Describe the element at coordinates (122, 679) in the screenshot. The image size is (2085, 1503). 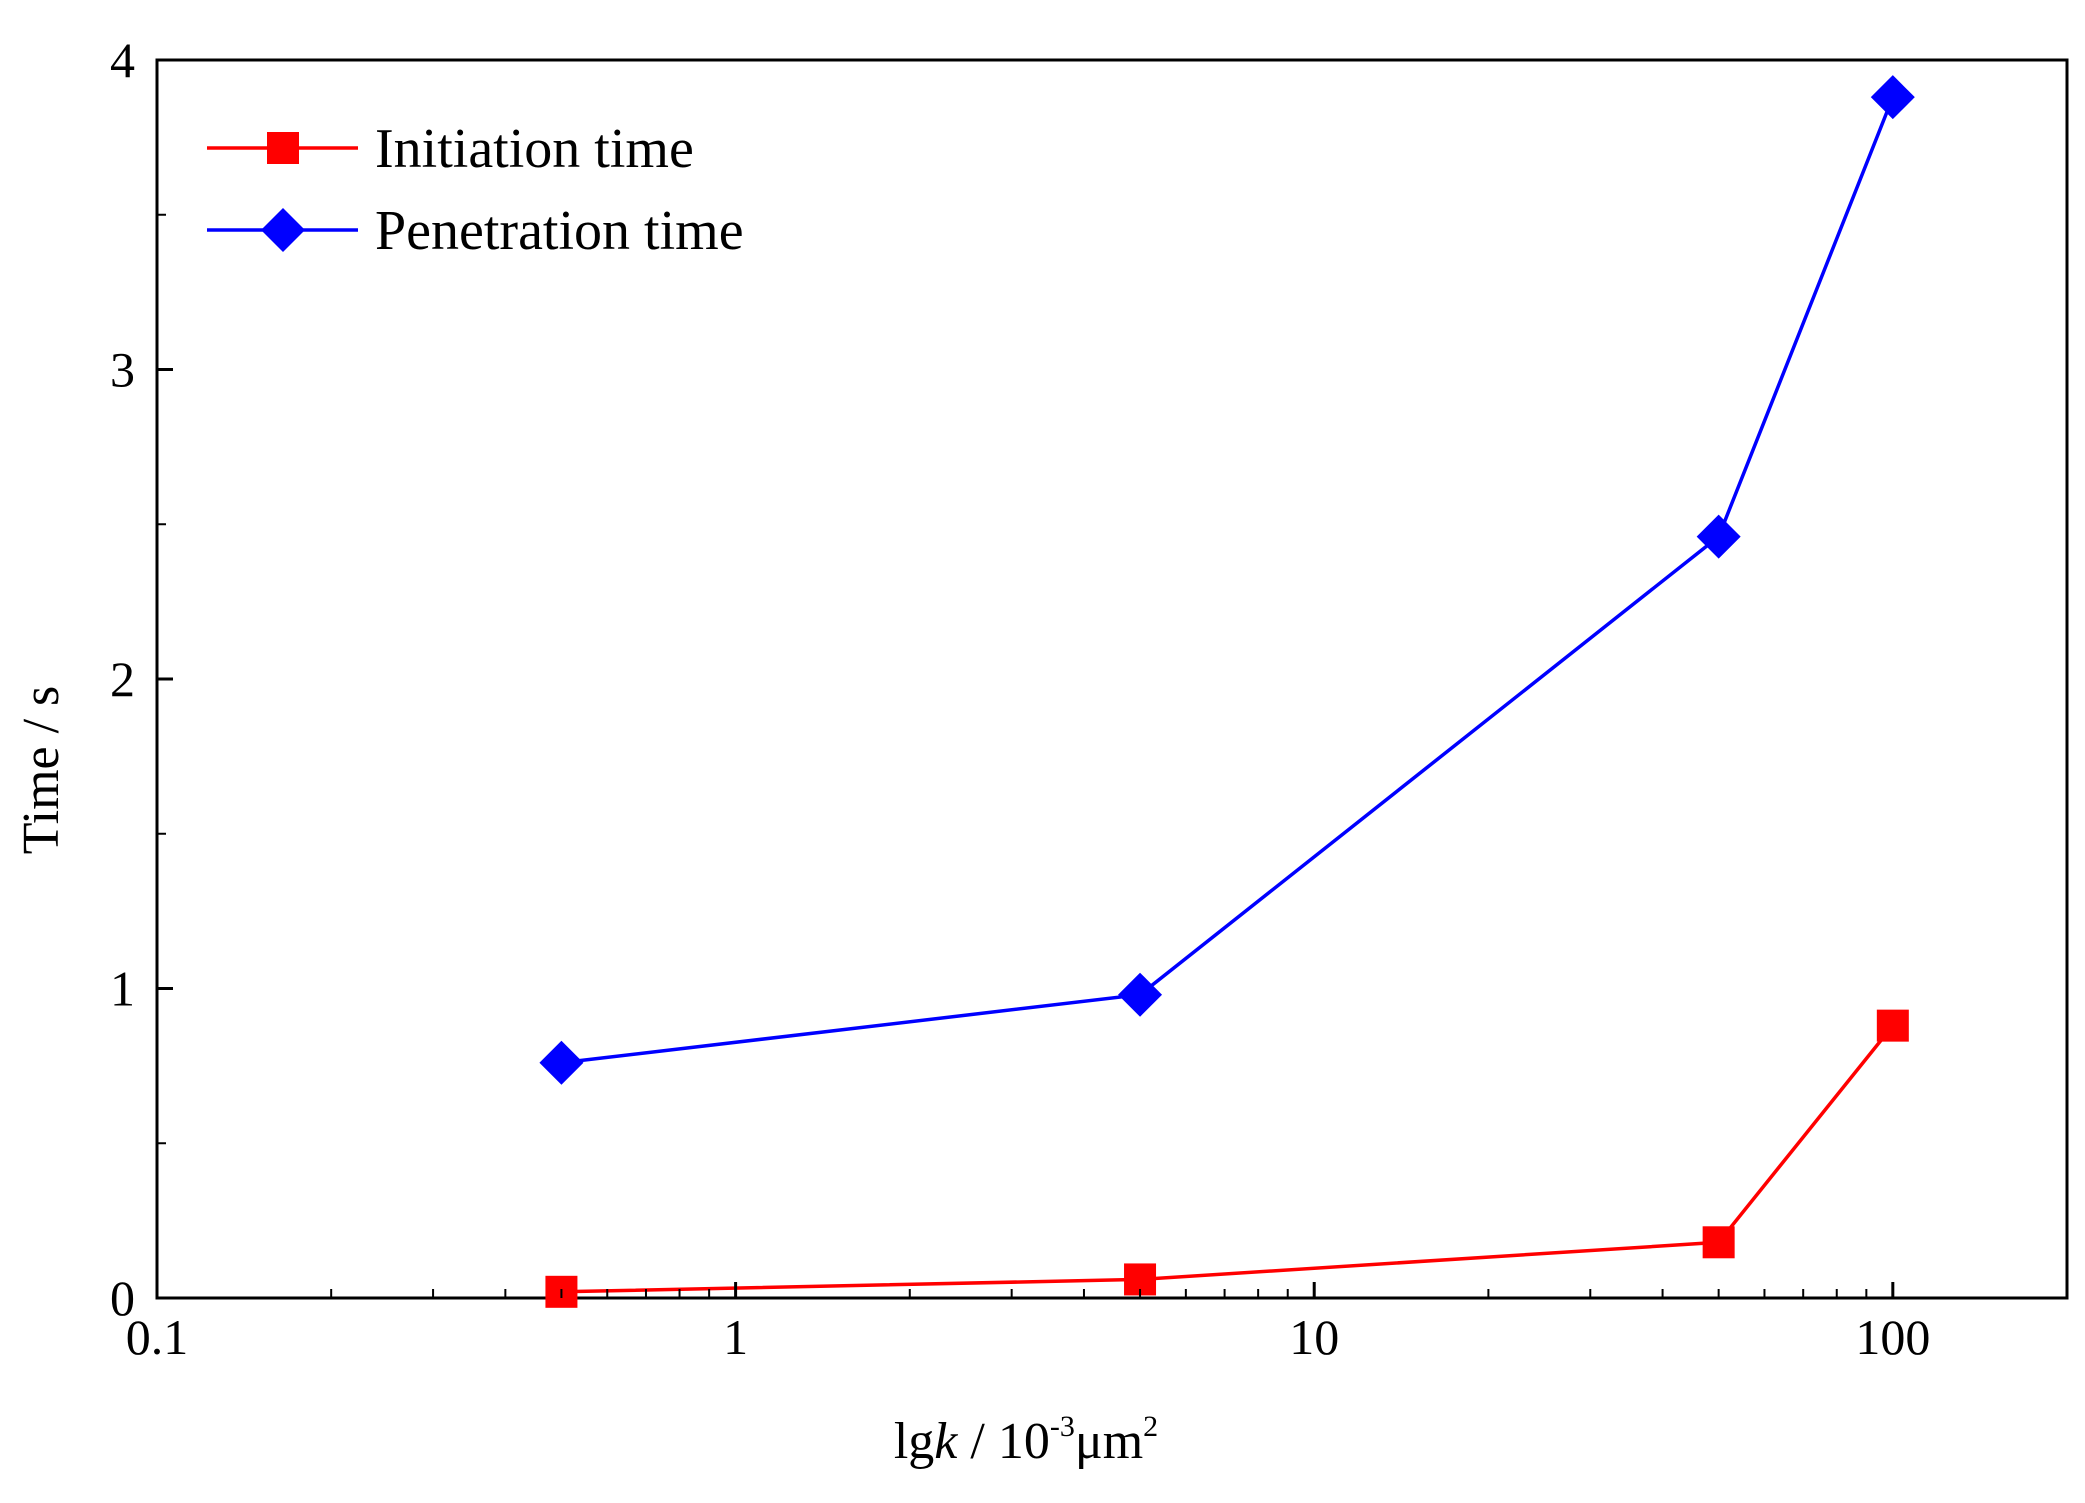
I see `y-tick-label: 2` at that location.